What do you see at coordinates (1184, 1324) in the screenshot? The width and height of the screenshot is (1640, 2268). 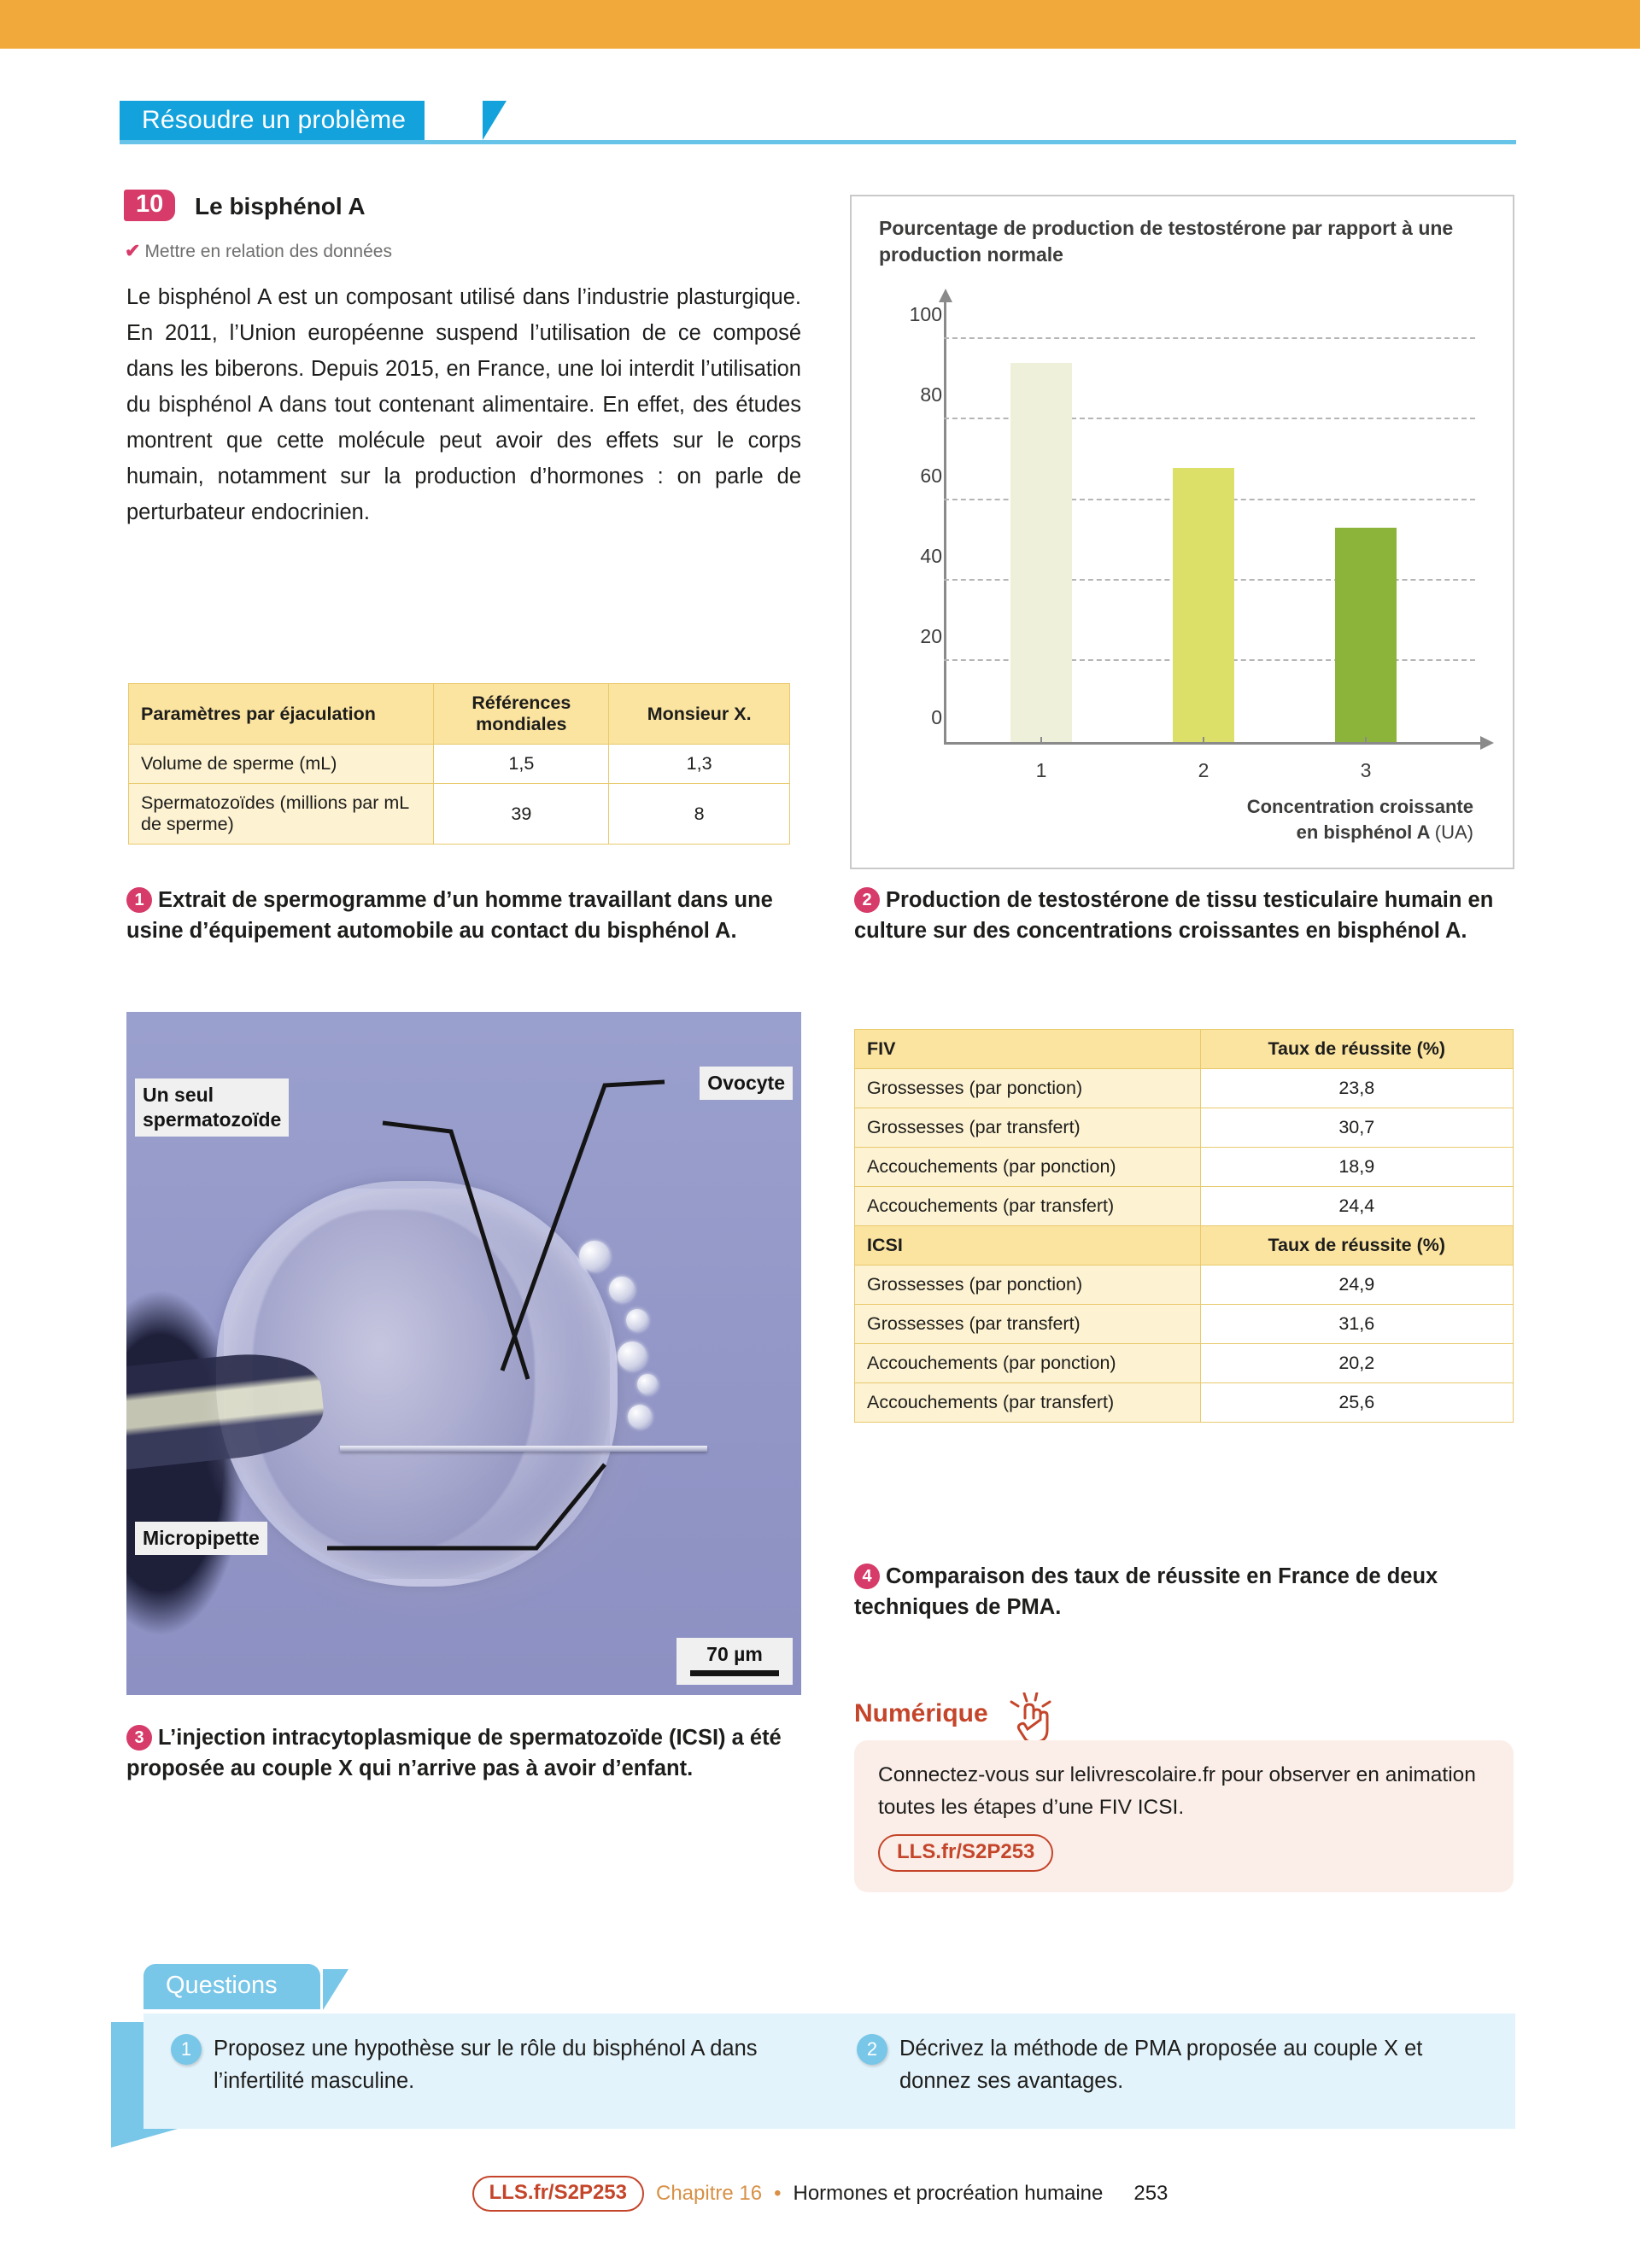 I see `table-row: Grossesses (par transfert) 31,6` at bounding box center [1184, 1324].